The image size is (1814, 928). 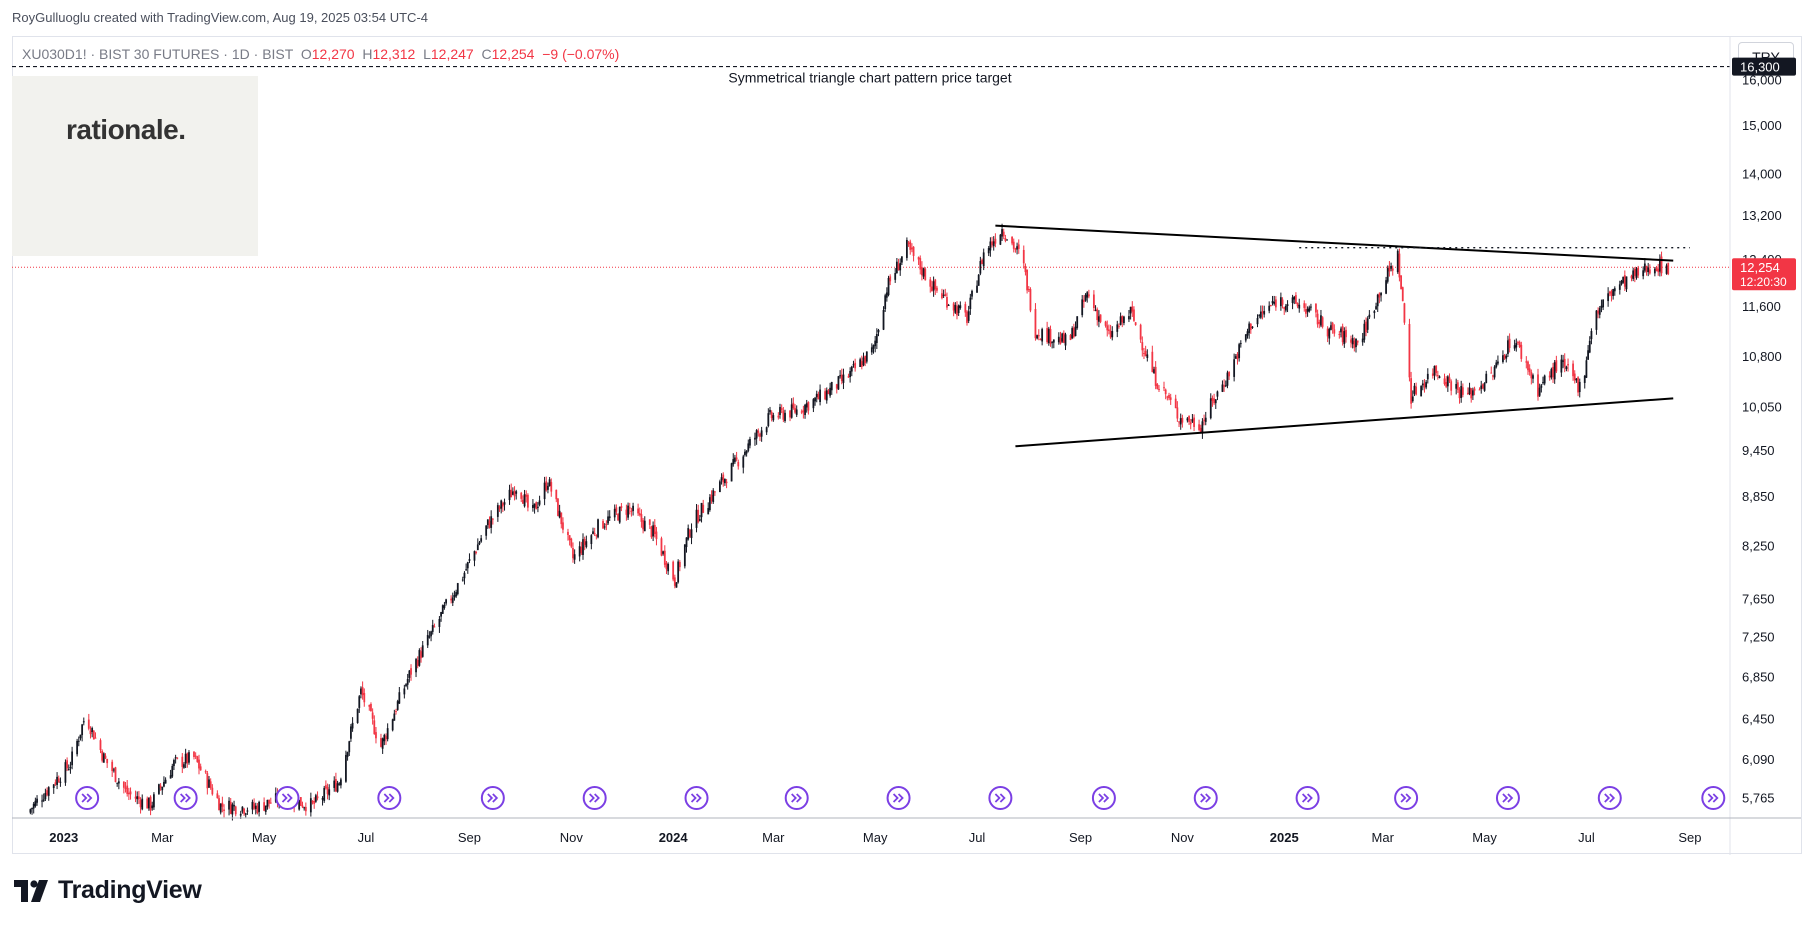 I want to click on price-tick-label: 15,000, so click(x=1762, y=125).